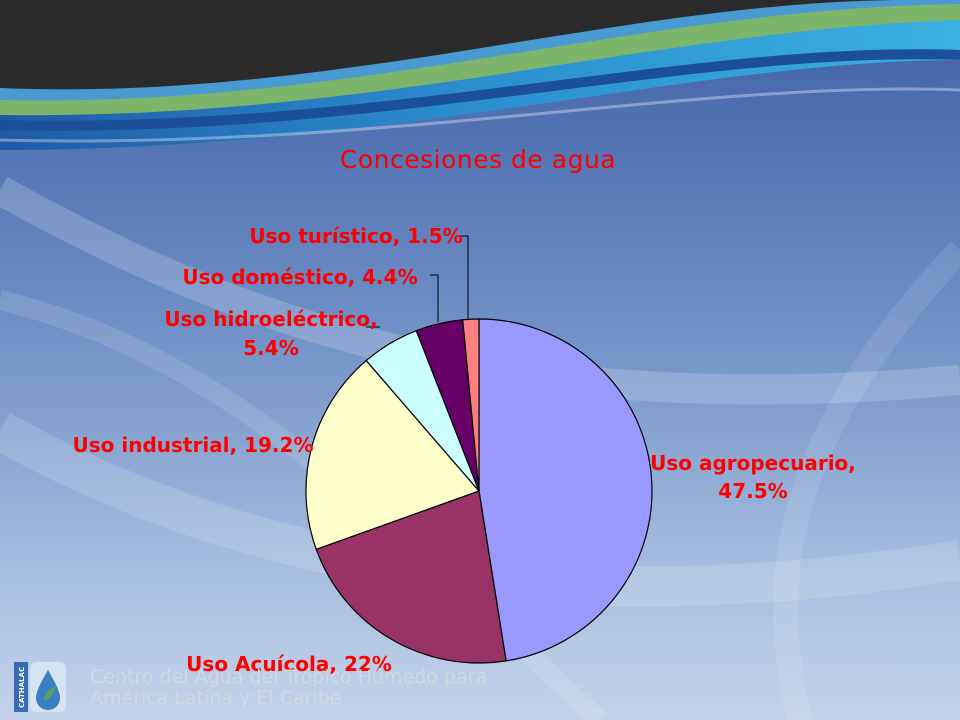 The image size is (960, 720). What do you see at coordinates (565, 490) in the screenshot?
I see `pie-slice-uso-agropecuario` at bounding box center [565, 490].